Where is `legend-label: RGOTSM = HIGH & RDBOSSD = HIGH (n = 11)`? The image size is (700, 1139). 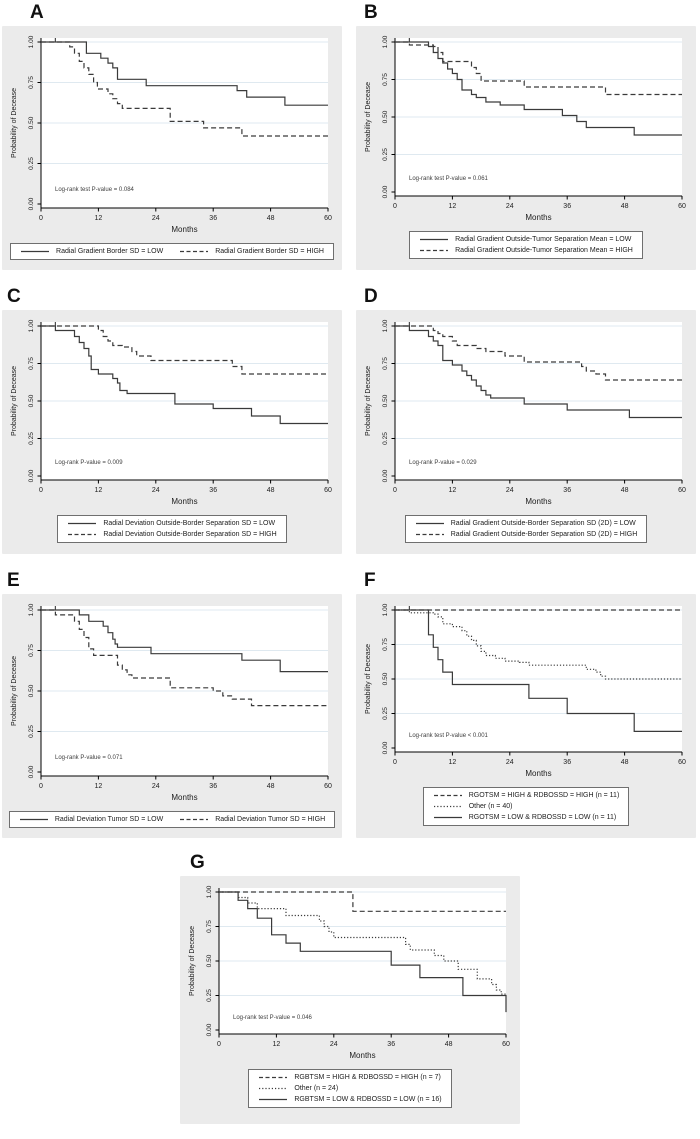
legend-label: RGOTSM = HIGH & RDBOSSD = HIGH (n = 11) is located at coordinates (544, 795).